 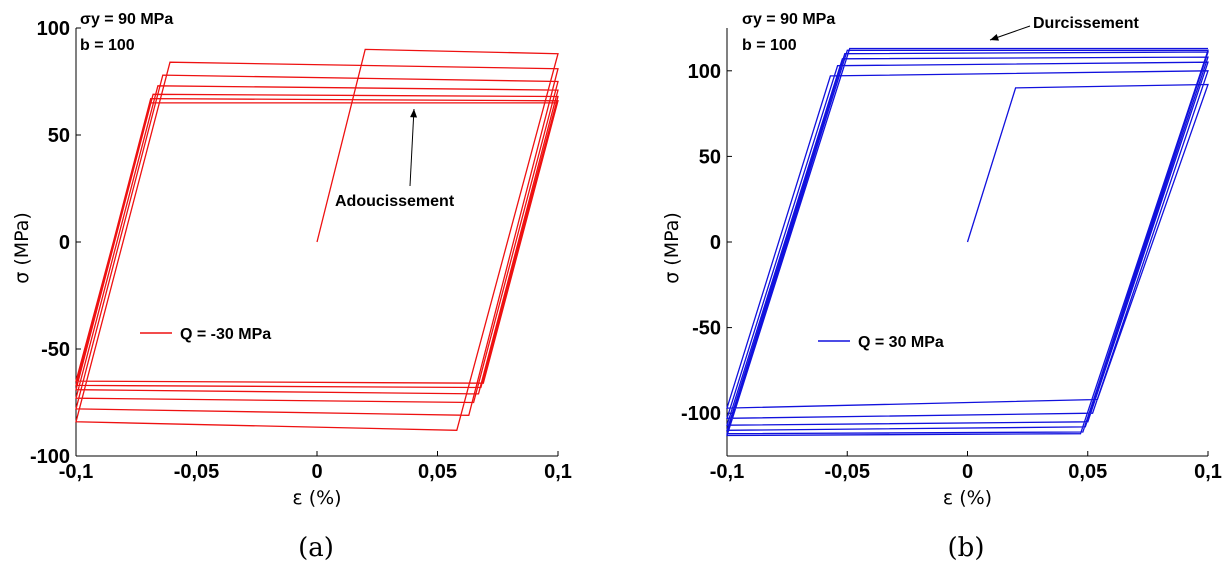 I want to click on panel-caption: (b), so click(x=966, y=548).